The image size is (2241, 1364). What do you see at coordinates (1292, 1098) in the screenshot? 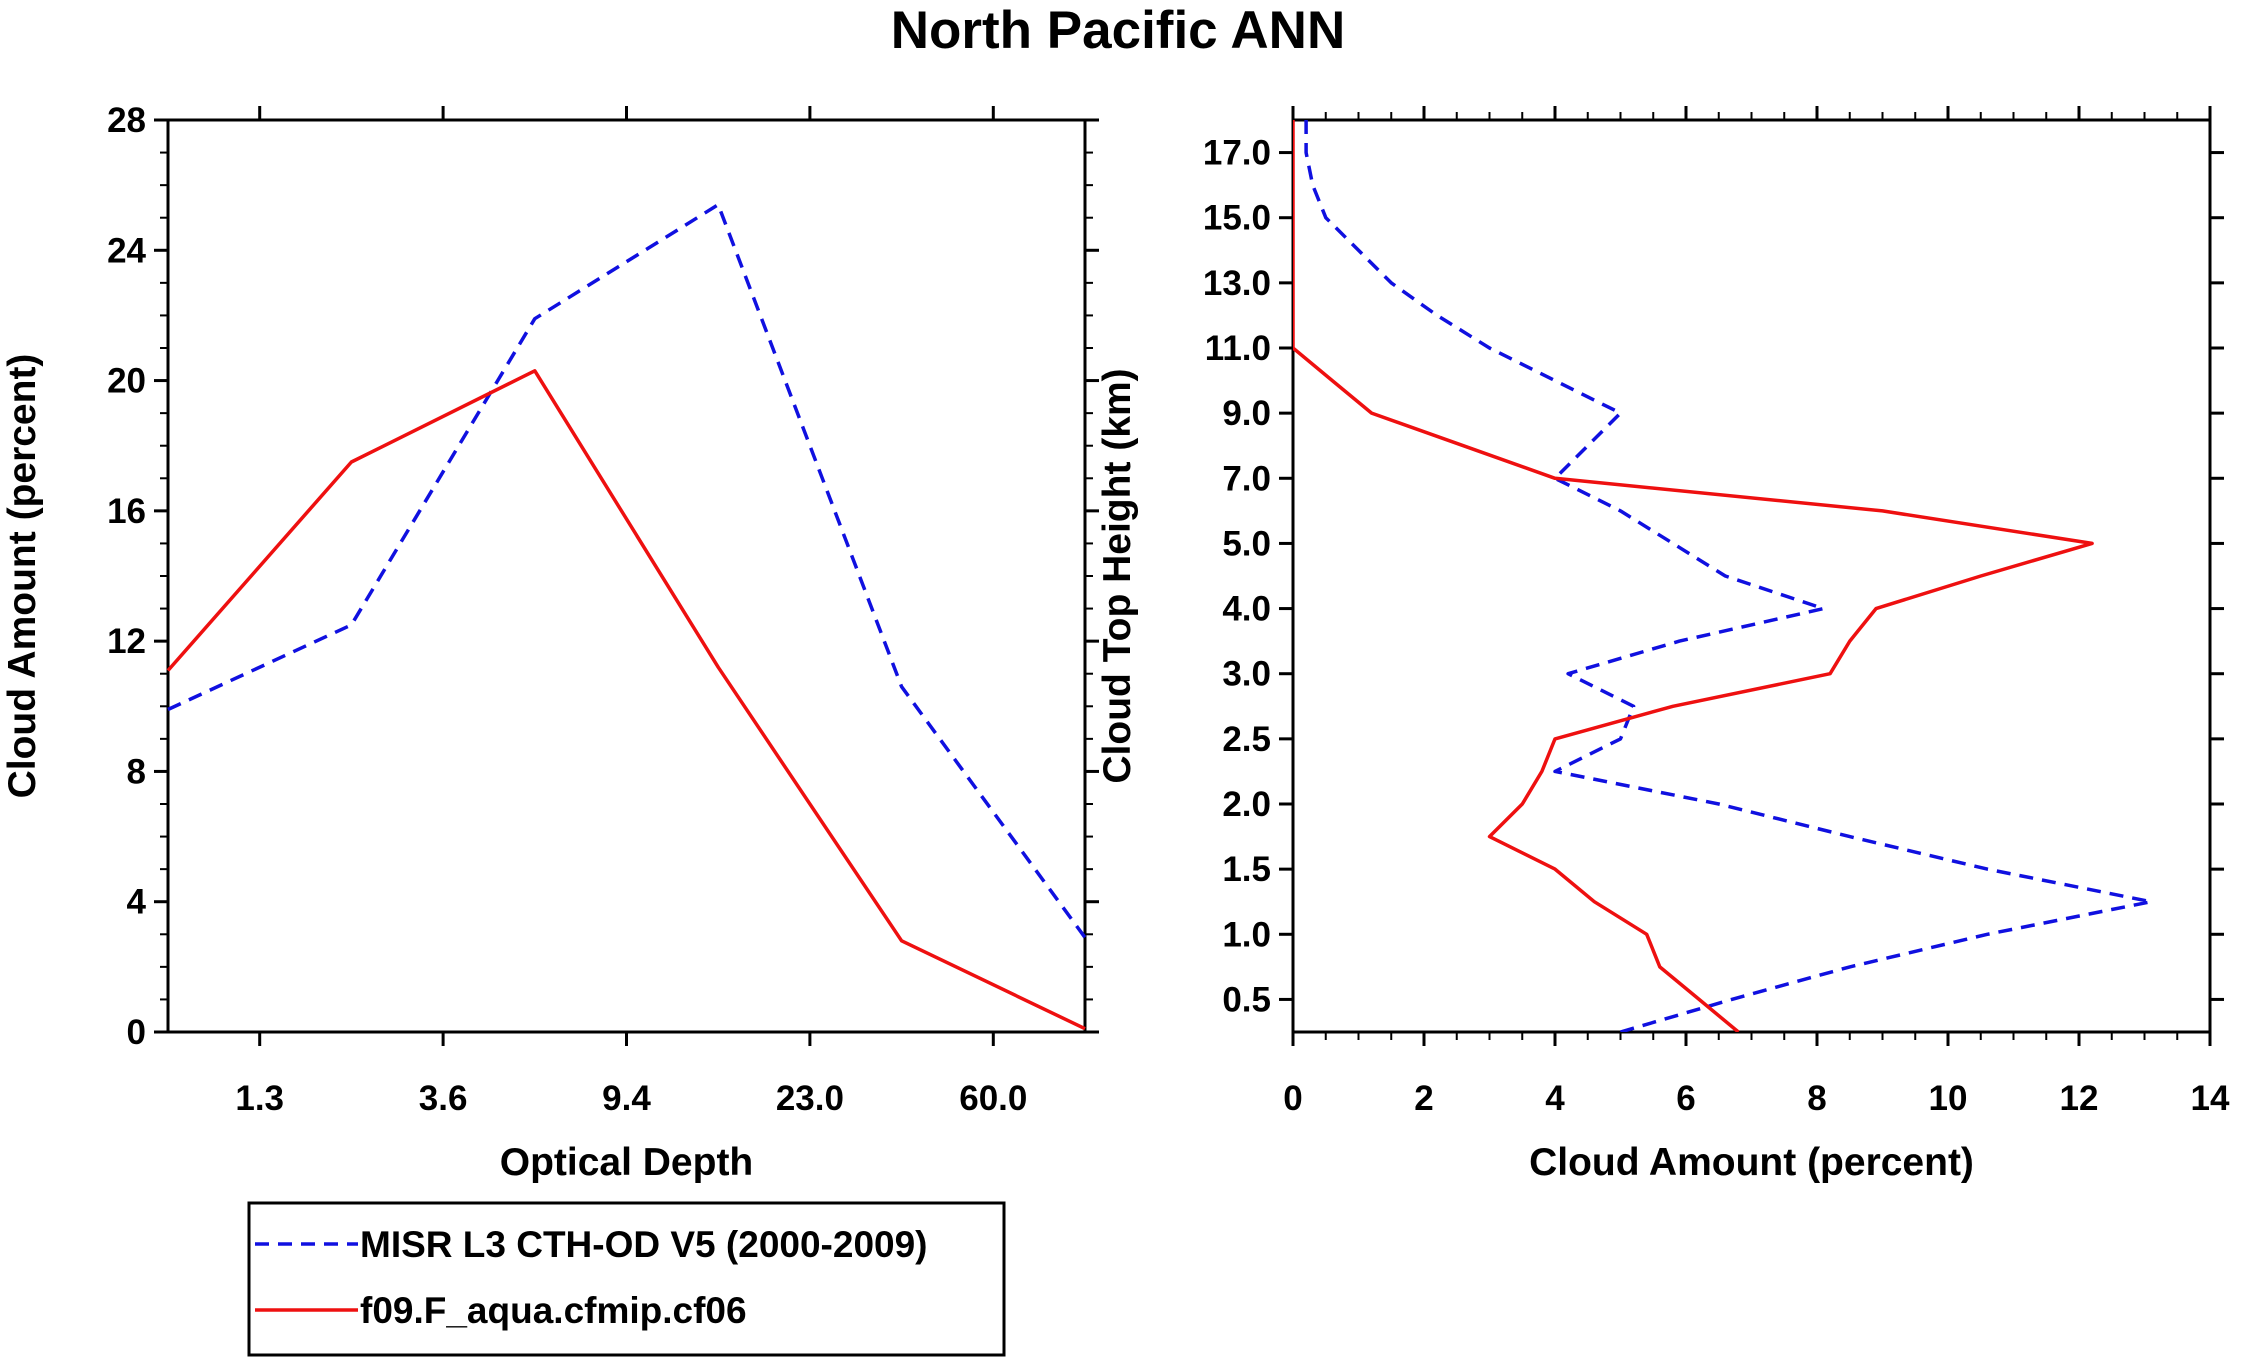
I see `right-x-tick-label: 0` at bounding box center [1292, 1098].